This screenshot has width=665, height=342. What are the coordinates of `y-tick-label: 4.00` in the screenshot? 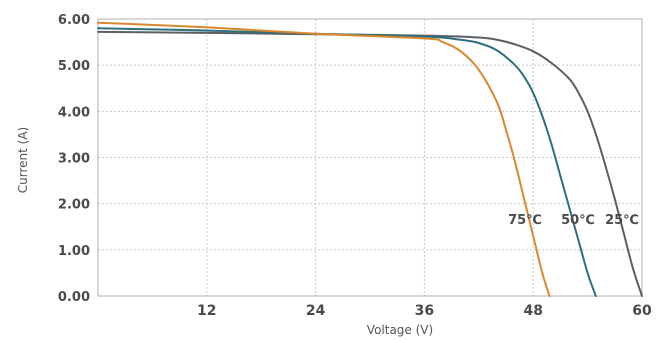 It's located at (74, 112).